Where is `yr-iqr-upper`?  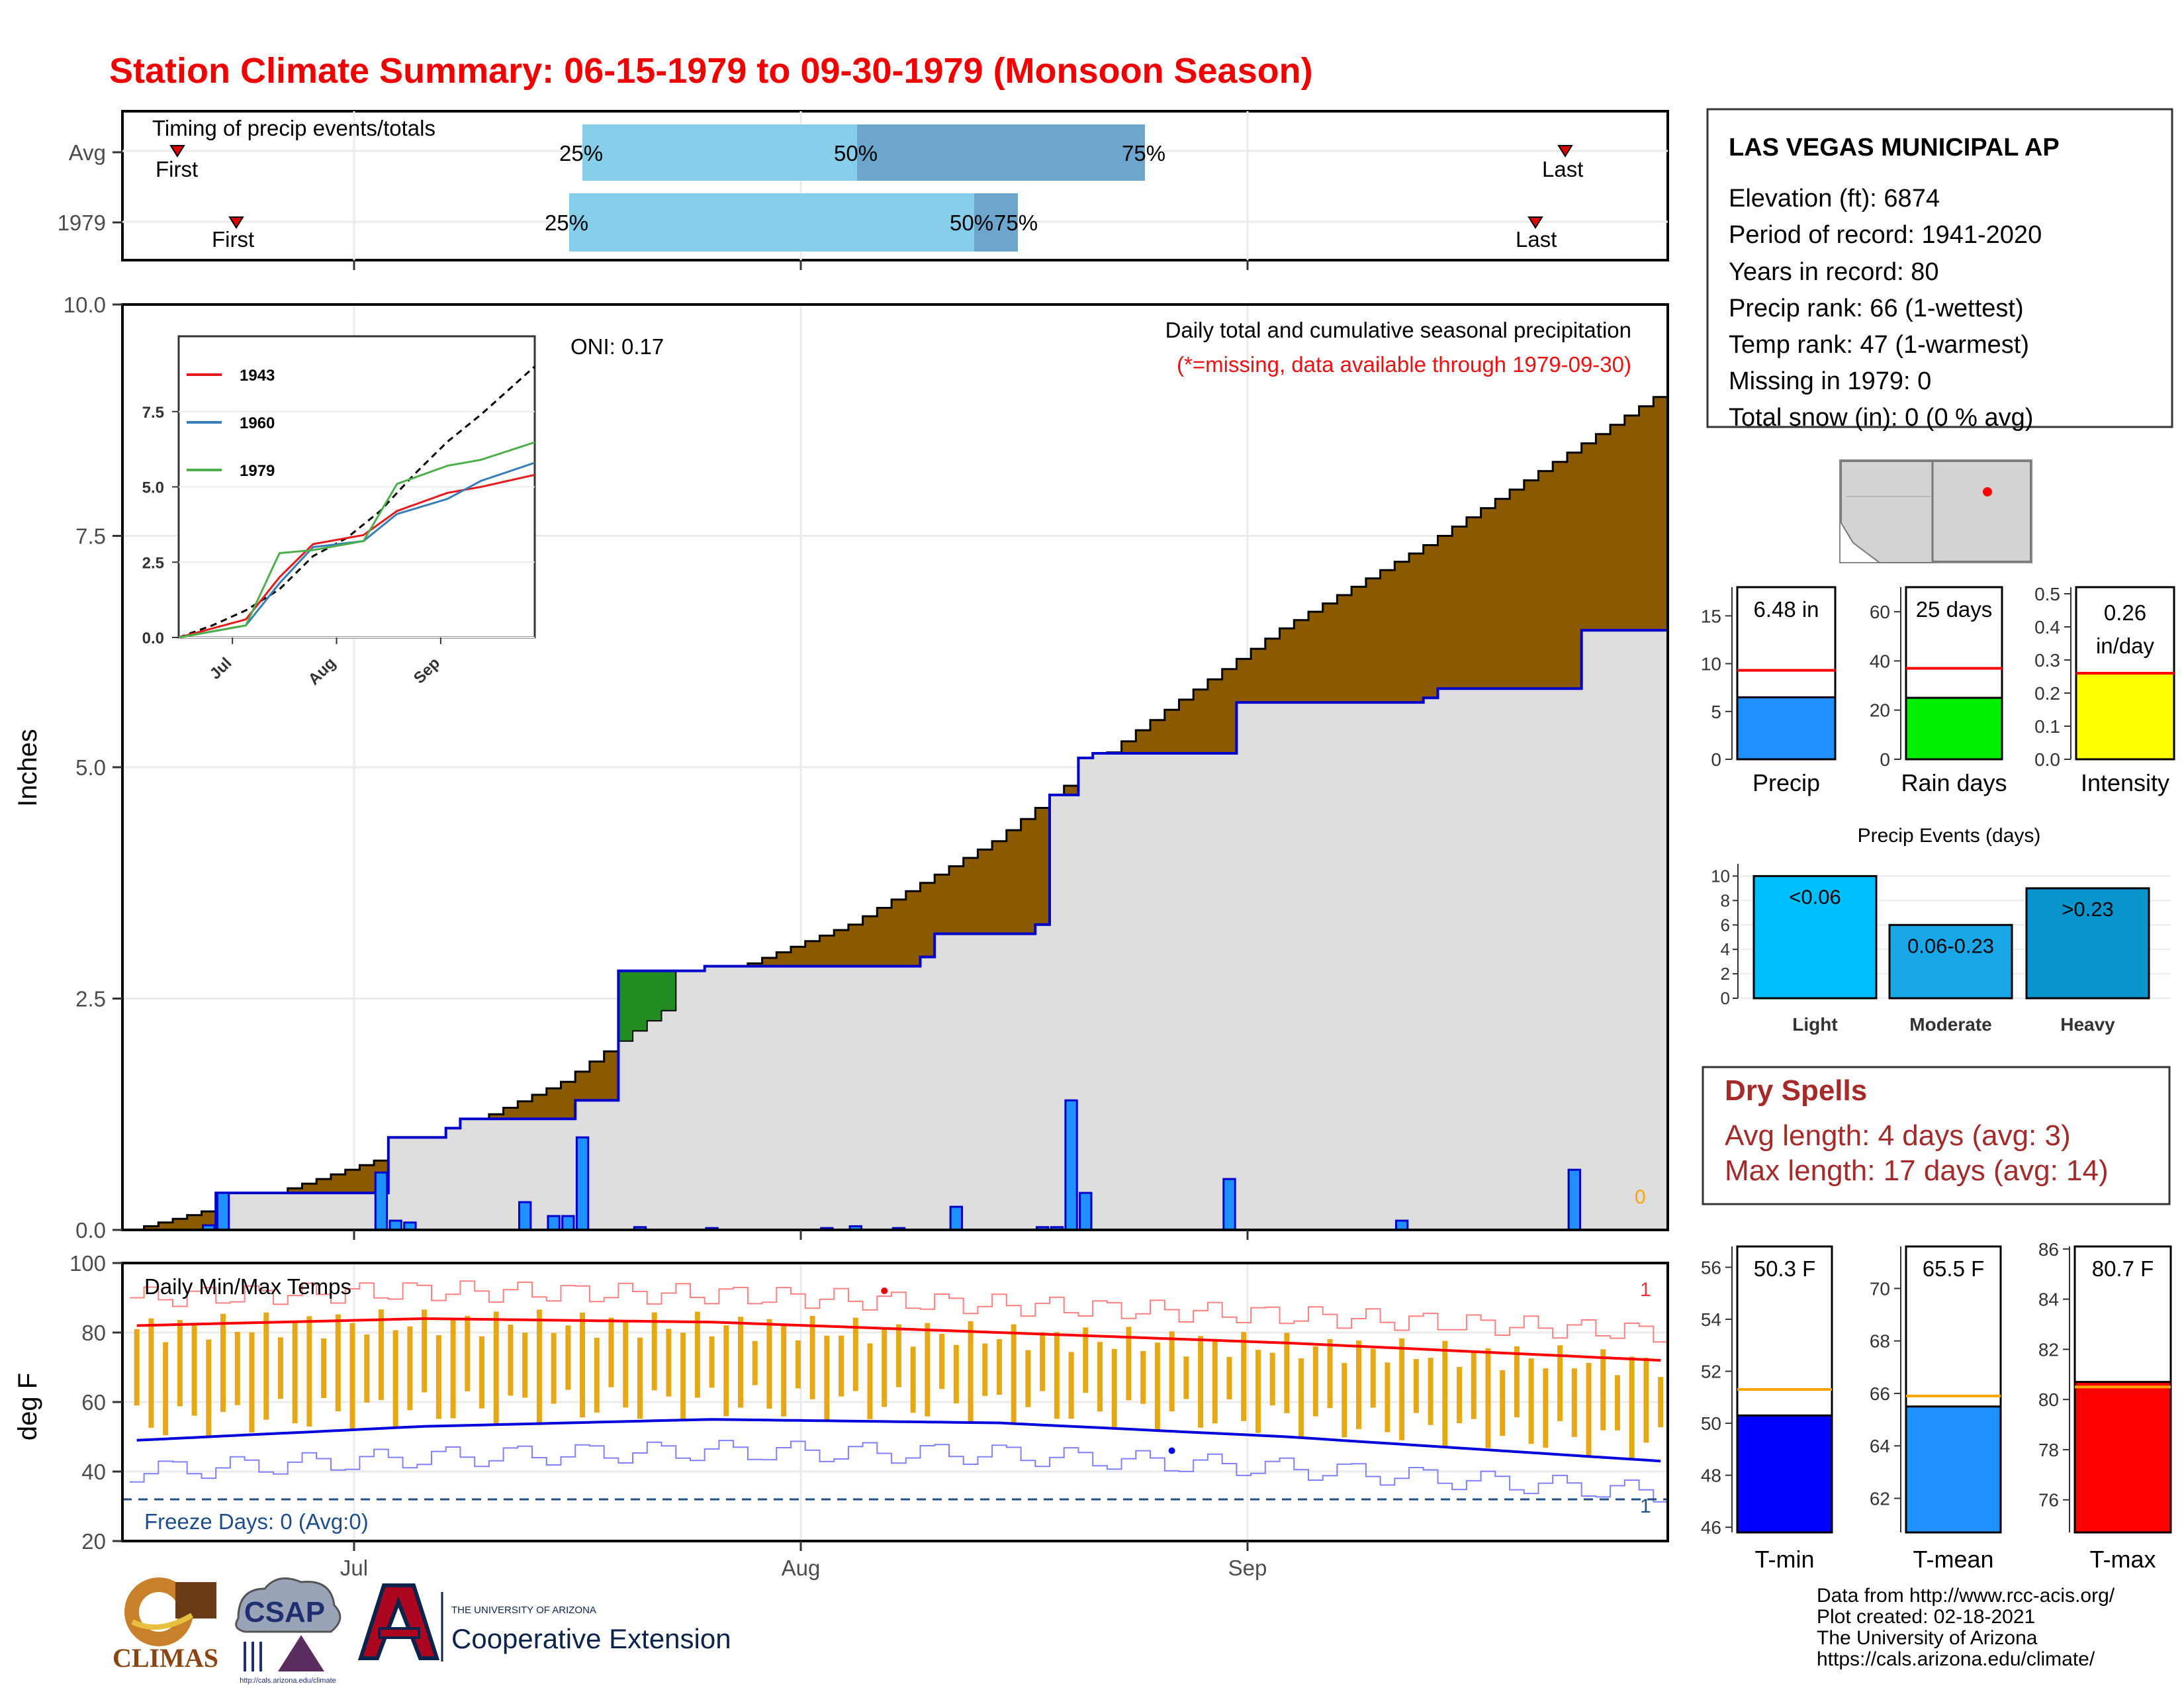 yr-iqr-upper is located at coordinates (996, 222).